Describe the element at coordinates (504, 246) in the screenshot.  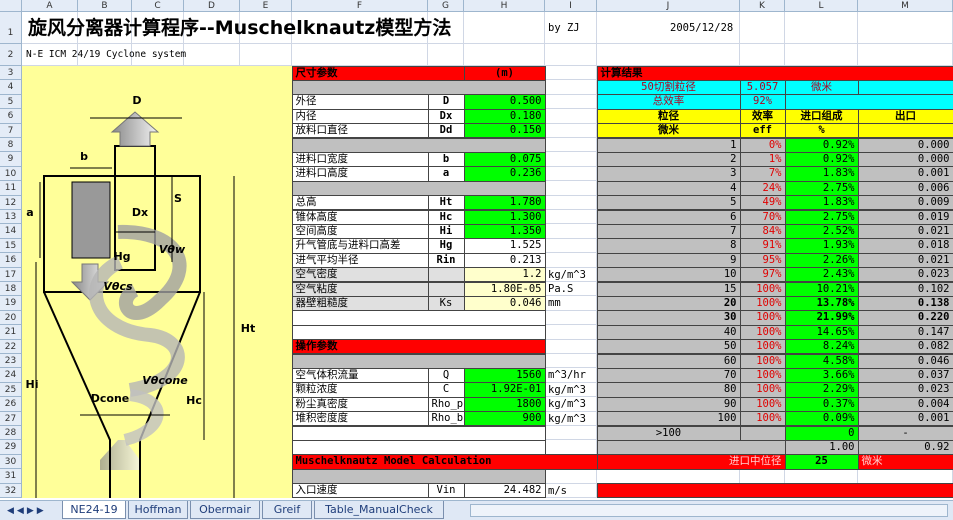
I see `param-value: 1.525` at that location.